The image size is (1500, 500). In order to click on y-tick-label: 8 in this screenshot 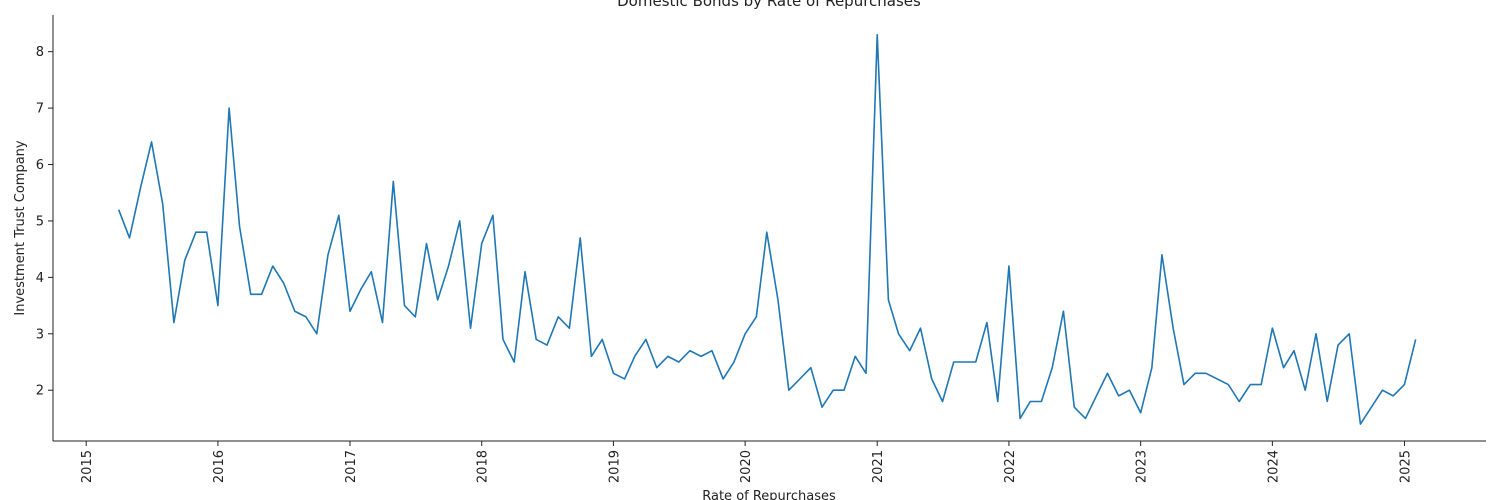, I will do `click(40, 52)`.